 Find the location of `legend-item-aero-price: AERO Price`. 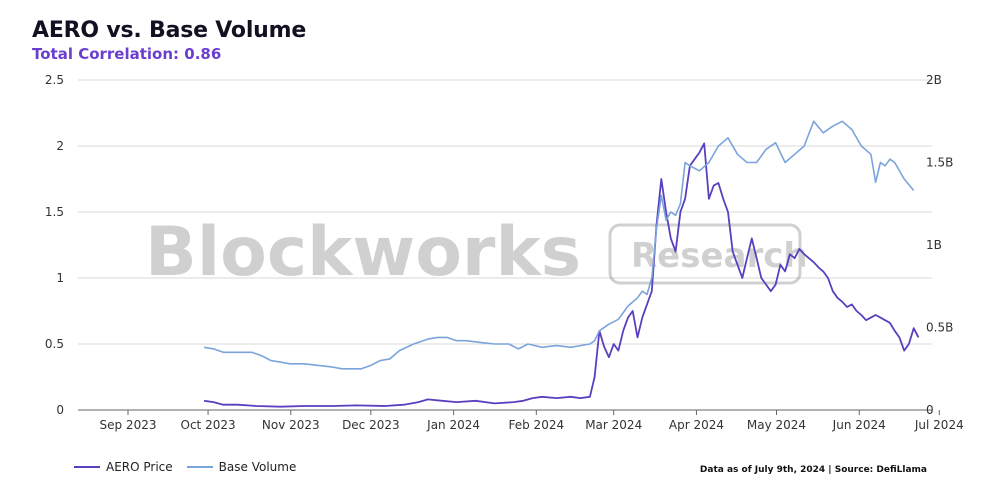

legend-item-aero-price: AERO Price is located at coordinates (123, 467).